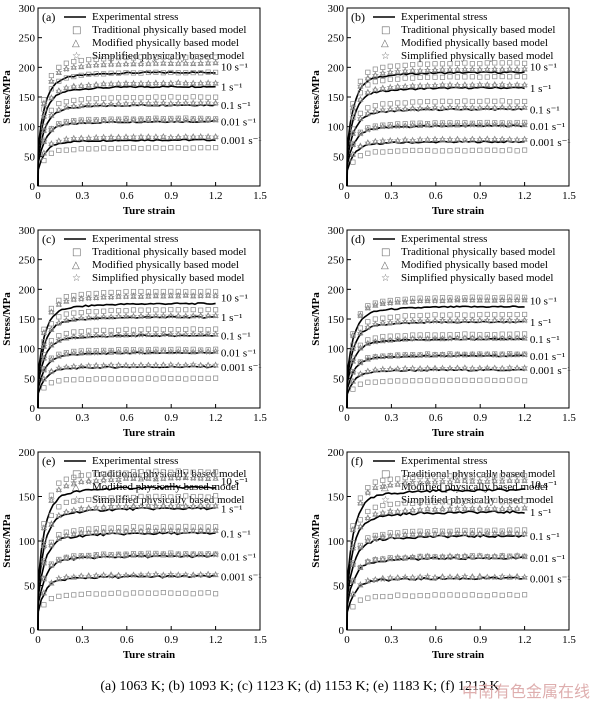 The width and height of the screenshot is (600, 707). I want to click on x-tick-label: 0.9, so click(171, 418).